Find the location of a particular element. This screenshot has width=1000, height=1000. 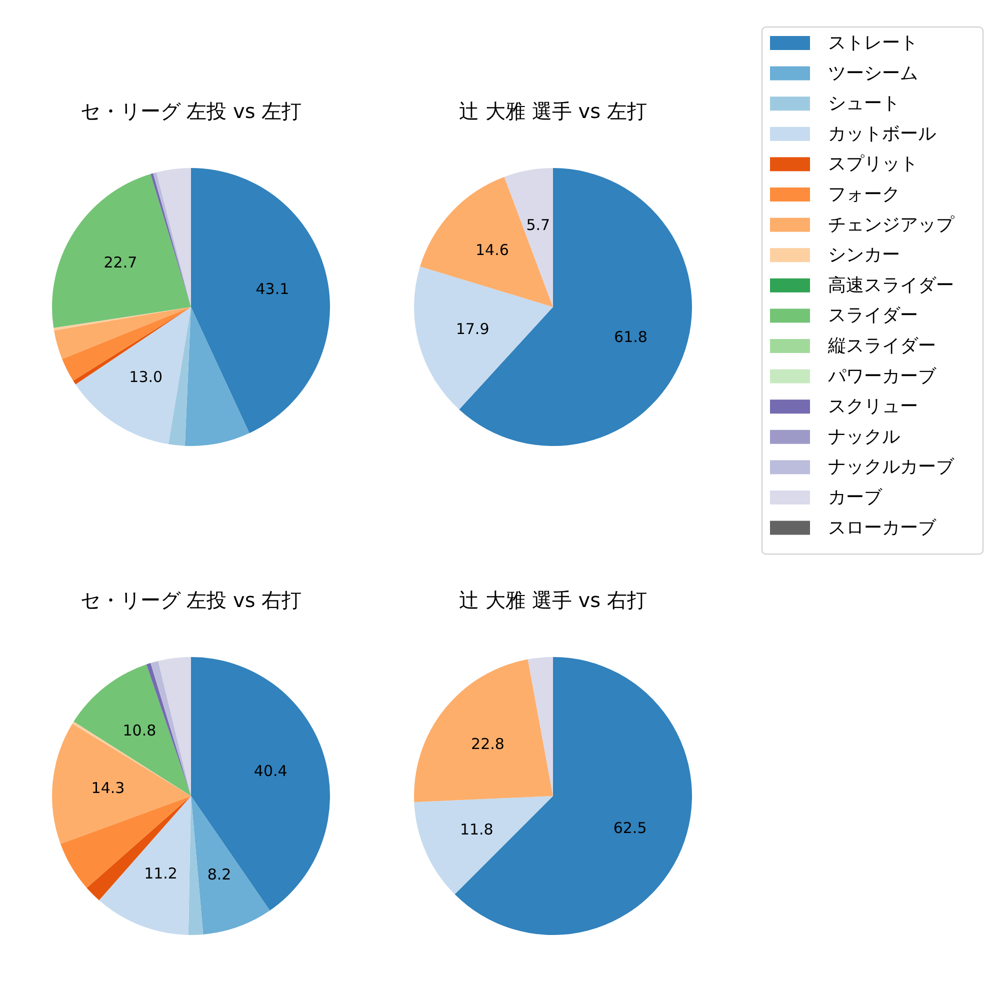

data-label: 11.8 is located at coordinates (477, 829).